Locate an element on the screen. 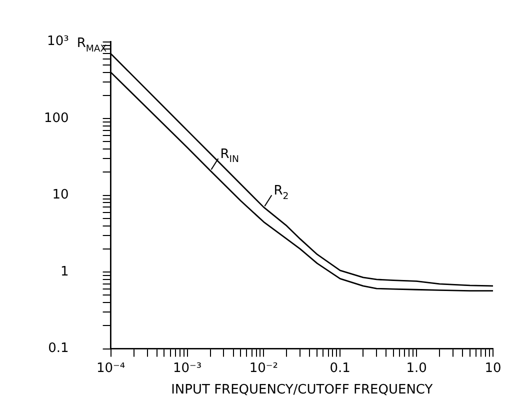 This screenshot has height=406, width=507. y-tick-label: 0.1 is located at coordinates (58, 348).